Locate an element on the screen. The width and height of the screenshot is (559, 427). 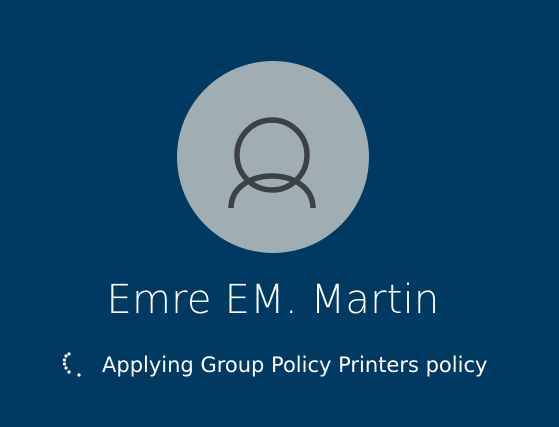
status-row: Applying Group Policy Printers policy is located at coordinates (272, 365).